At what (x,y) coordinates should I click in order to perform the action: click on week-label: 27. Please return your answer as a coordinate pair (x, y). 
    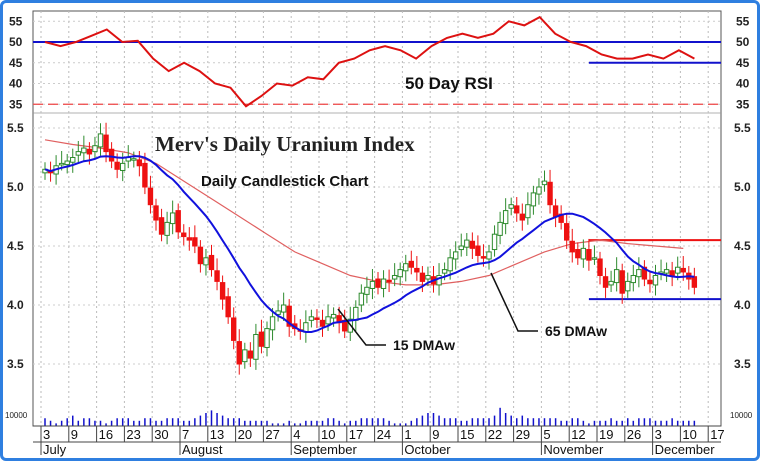
    Looking at the image, I should click on (272, 434).